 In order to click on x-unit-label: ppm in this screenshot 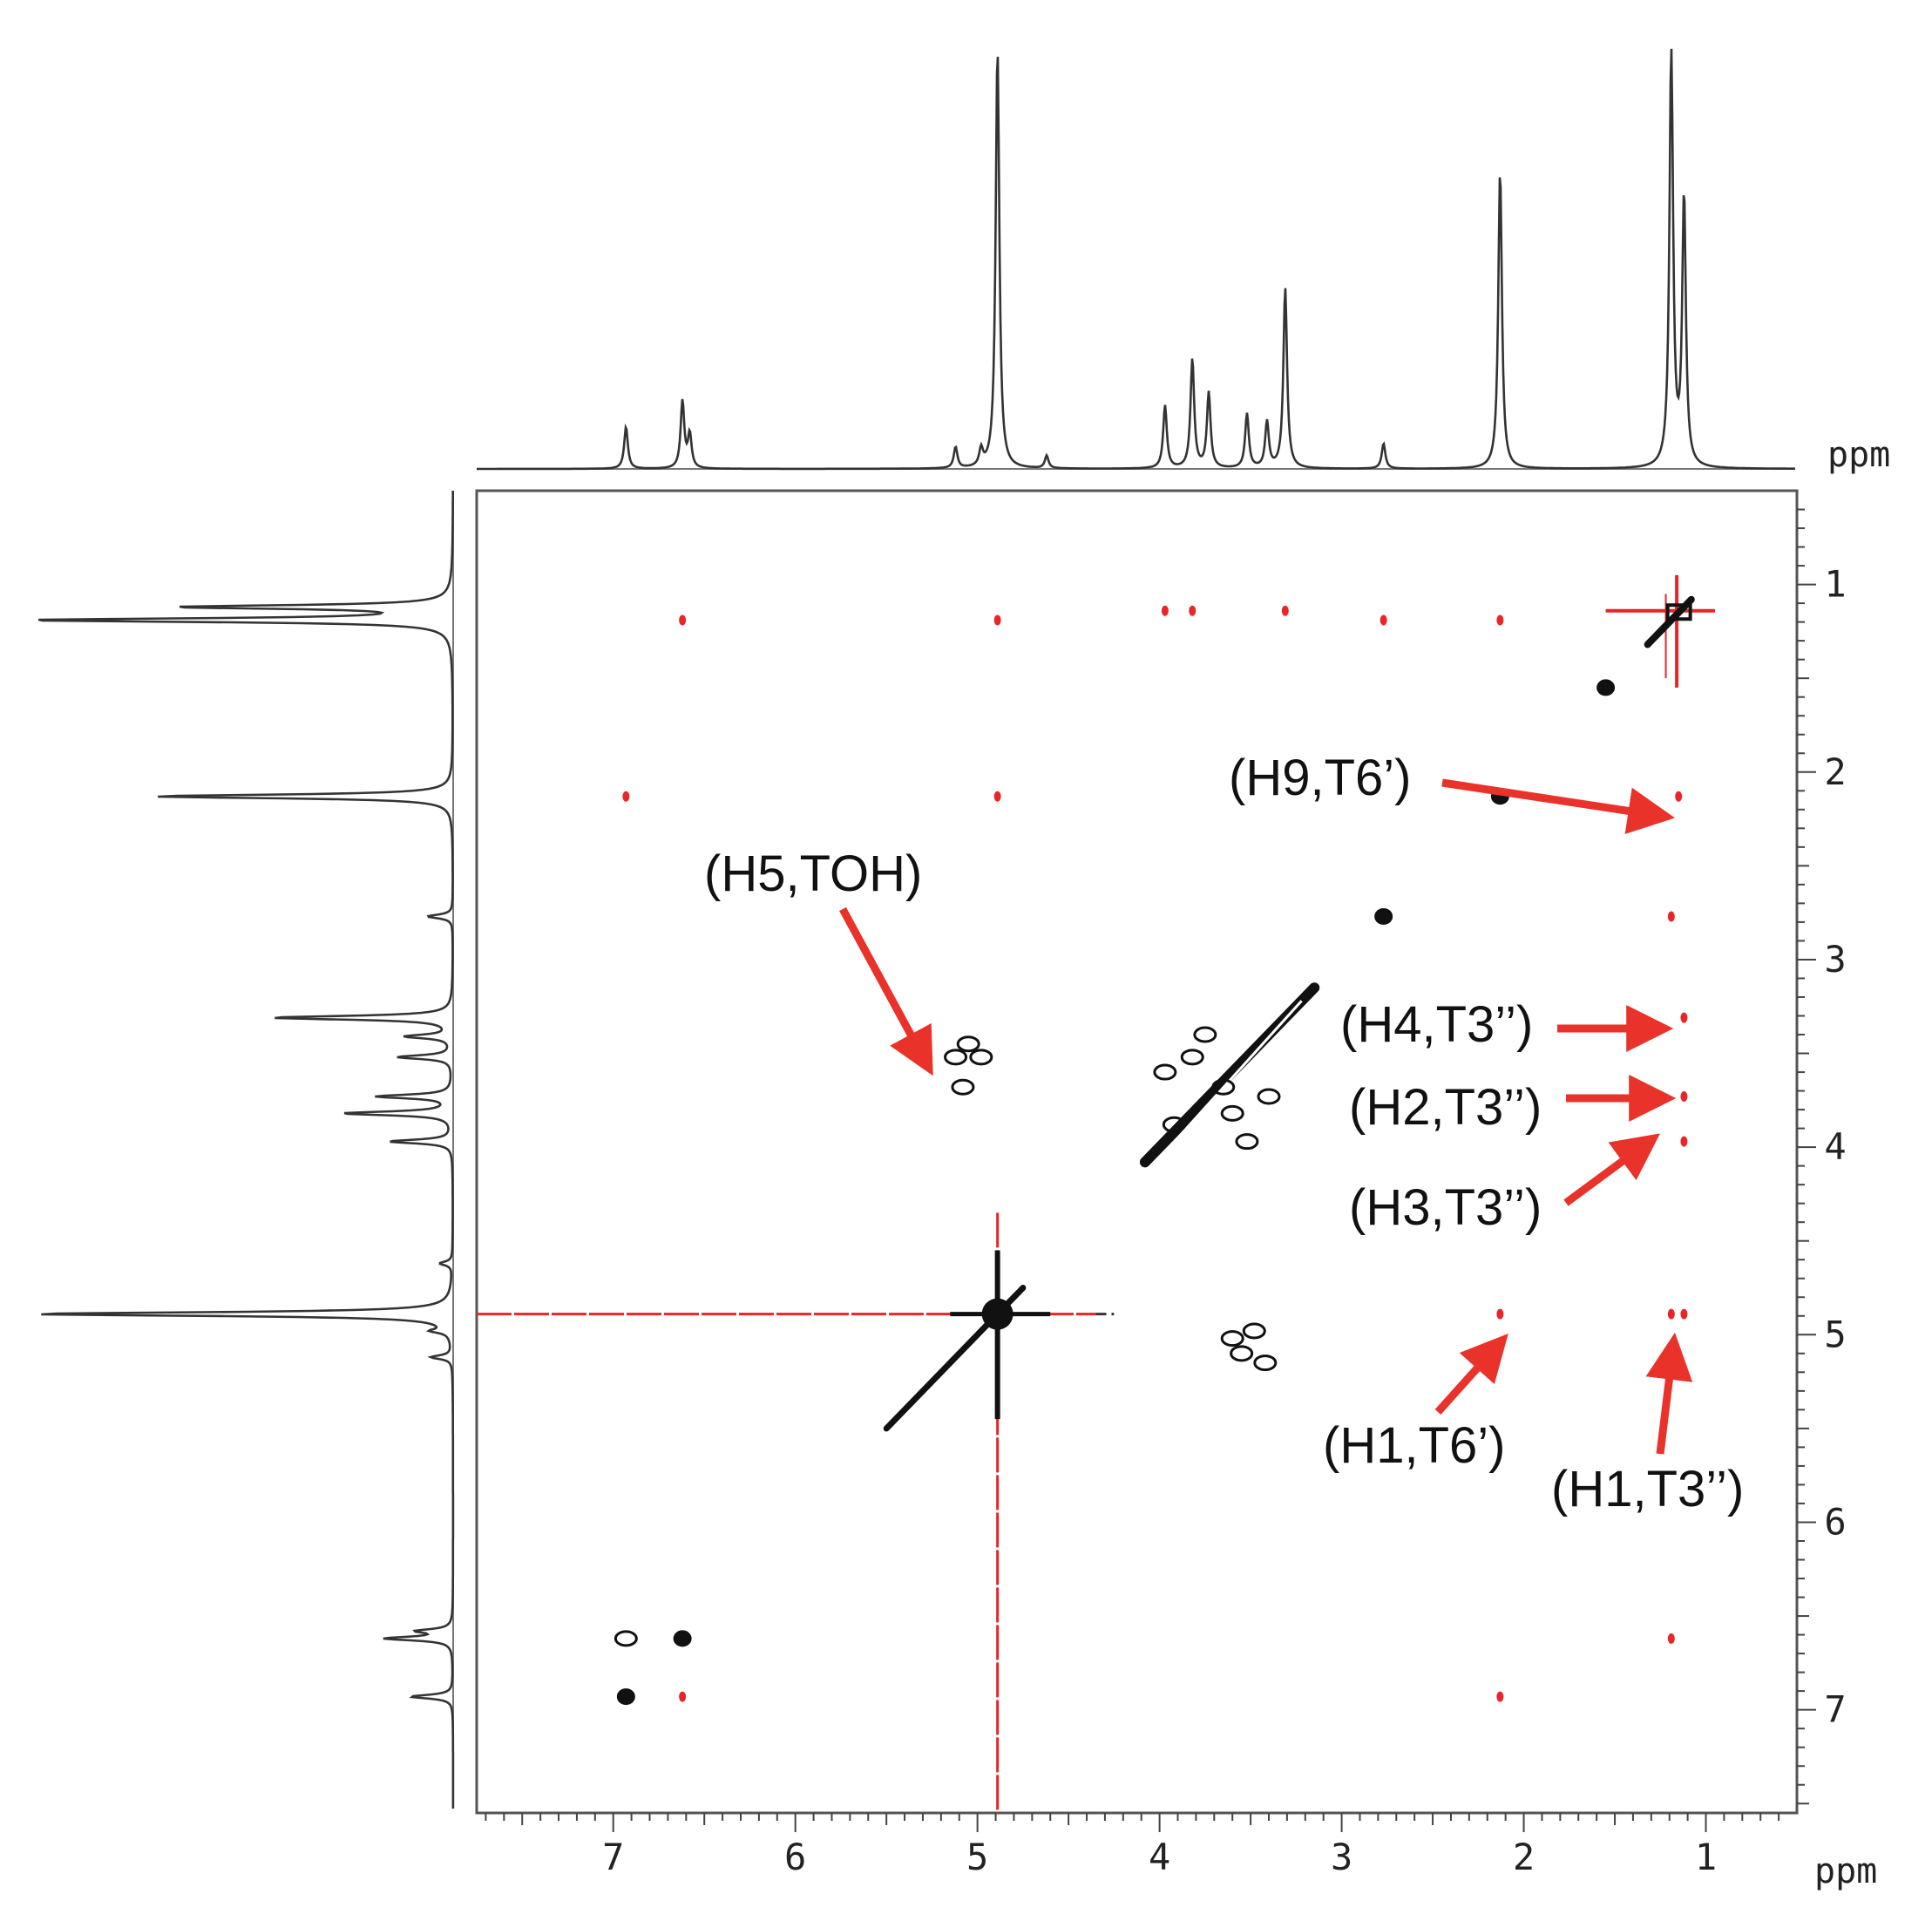, I will do `click(1846, 1871)`.